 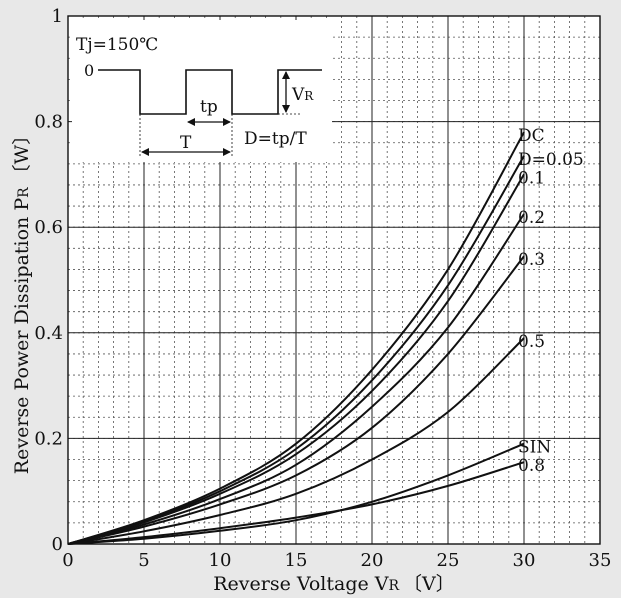 What do you see at coordinates (301, 584) in the screenshot?
I see `x-axis-label-main: Reverse Voltage V` at bounding box center [301, 584].